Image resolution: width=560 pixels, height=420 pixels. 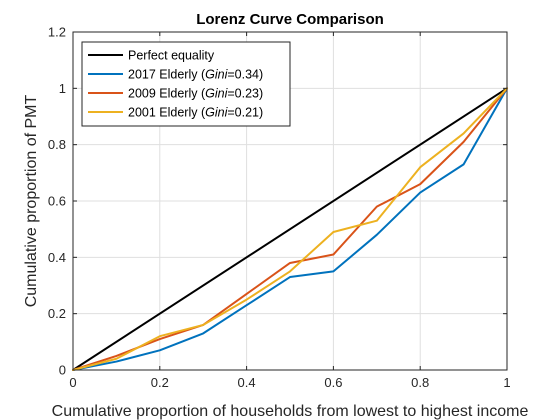 What do you see at coordinates (62, 88) in the screenshot?
I see `y-tick-label: 1` at bounding box center [62, 88].